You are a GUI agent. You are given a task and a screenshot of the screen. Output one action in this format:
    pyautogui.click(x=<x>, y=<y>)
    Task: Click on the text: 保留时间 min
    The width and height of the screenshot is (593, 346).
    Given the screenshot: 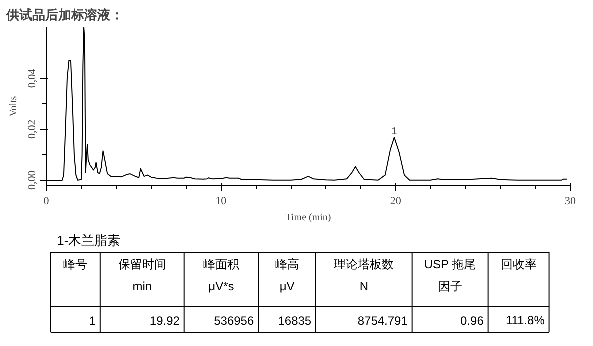 What is the action you would take?
    pyautogui.click(x=142, y=276)
    